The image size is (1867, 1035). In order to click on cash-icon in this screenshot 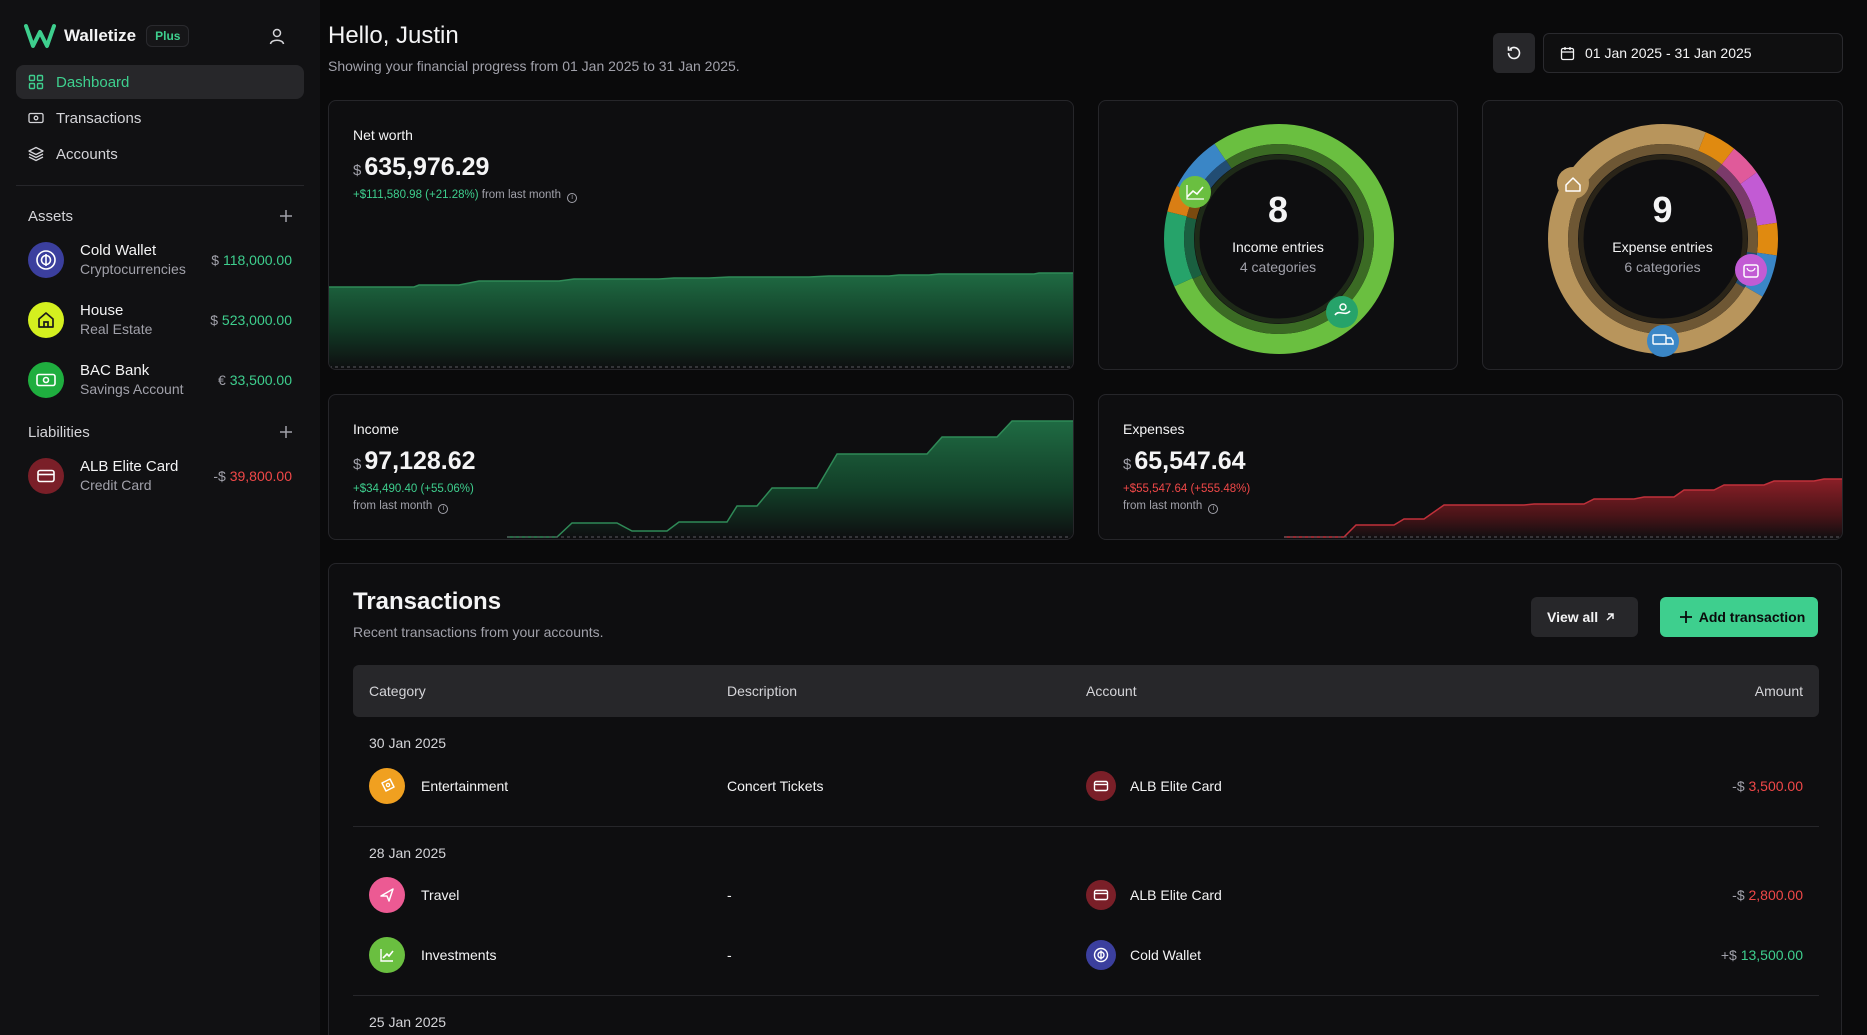, I will do `click(46, 380)`.